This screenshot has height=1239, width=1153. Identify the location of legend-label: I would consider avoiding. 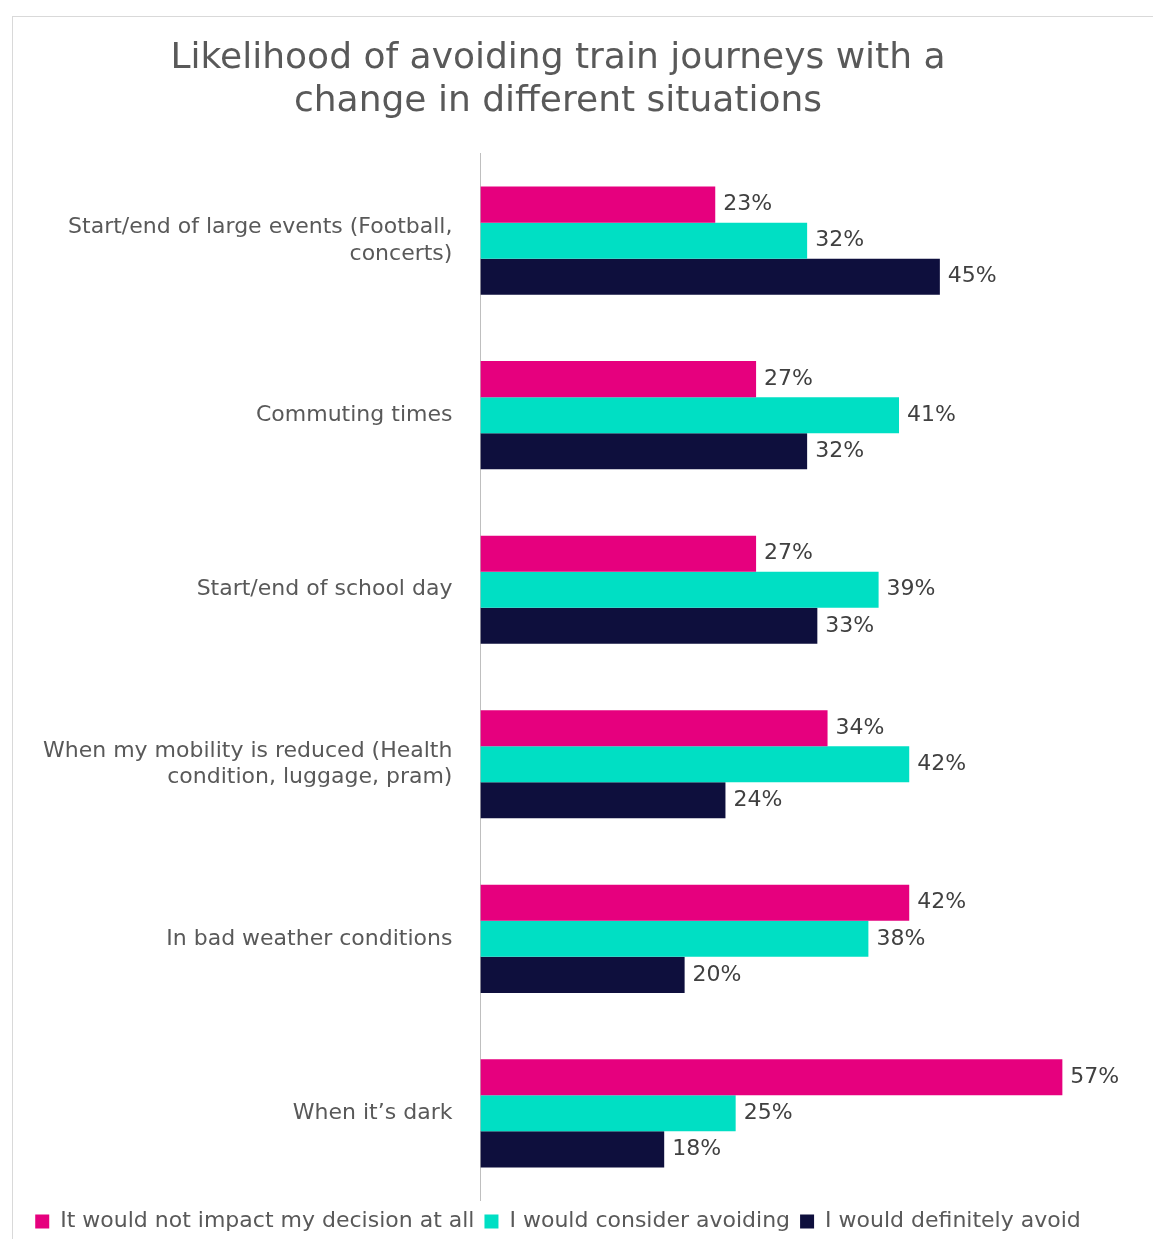
(650, 1220).